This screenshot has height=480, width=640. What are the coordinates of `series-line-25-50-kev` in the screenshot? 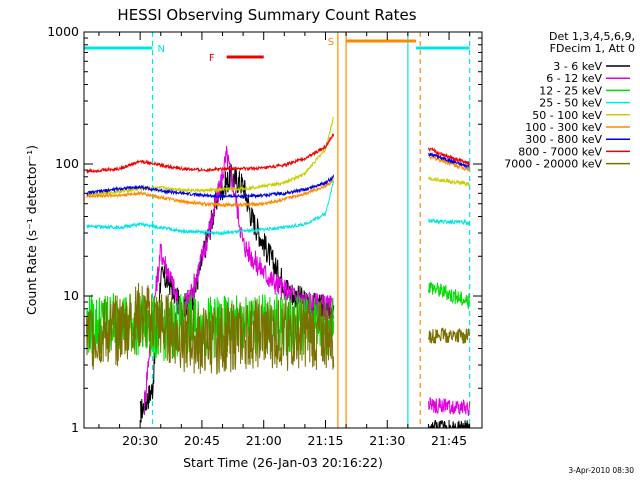 It's located at (210, 208).